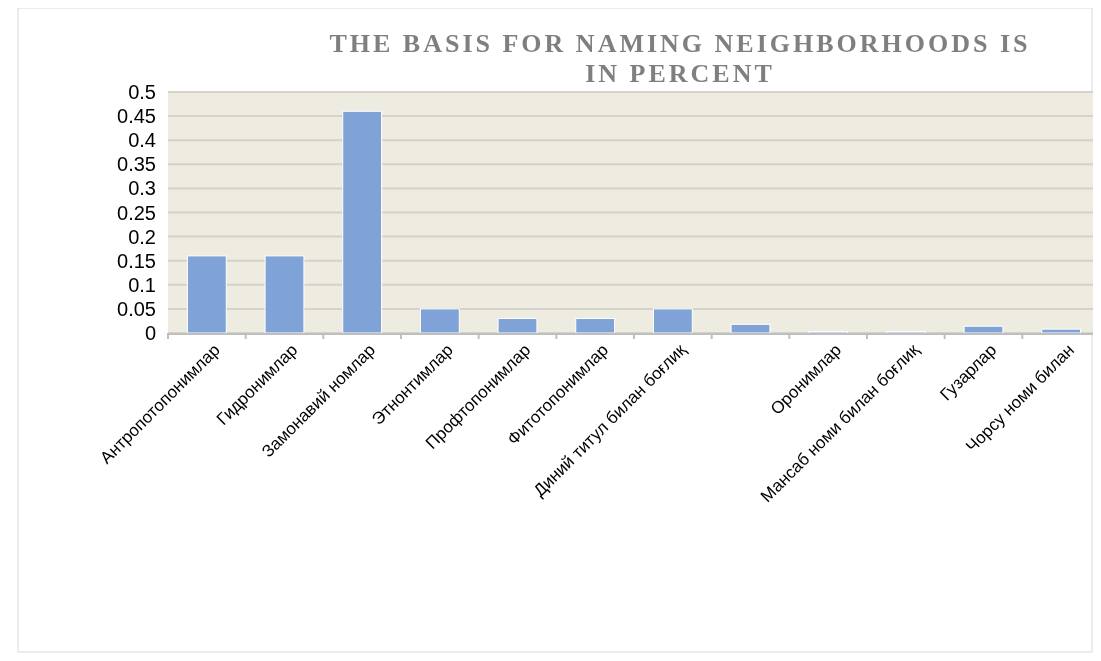 The image size is (1101, 661). Describe the element at coordinates (150, 333) in the screenshot. I see `y-tick-label: 0` at that location.